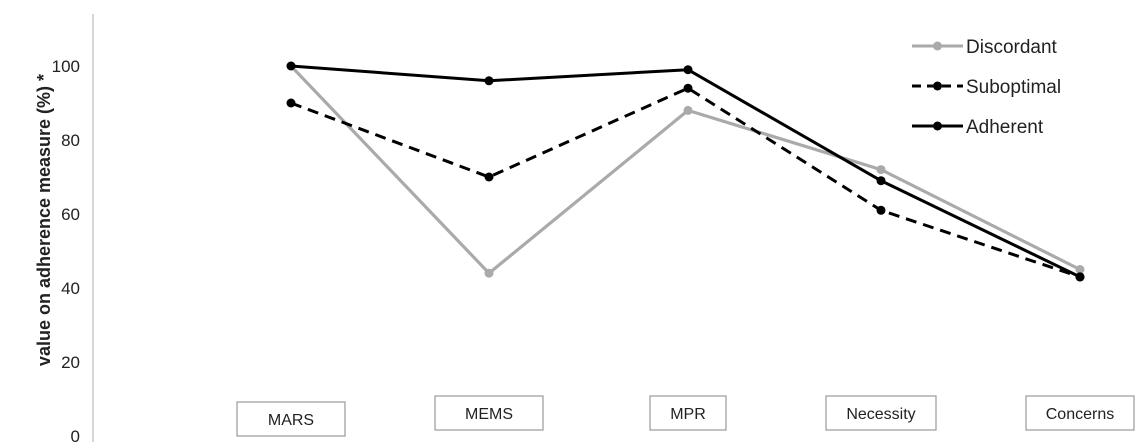 This screenshot has width=1138, height=444. I want to click on y-tick-label: 40, so click(70, 288).